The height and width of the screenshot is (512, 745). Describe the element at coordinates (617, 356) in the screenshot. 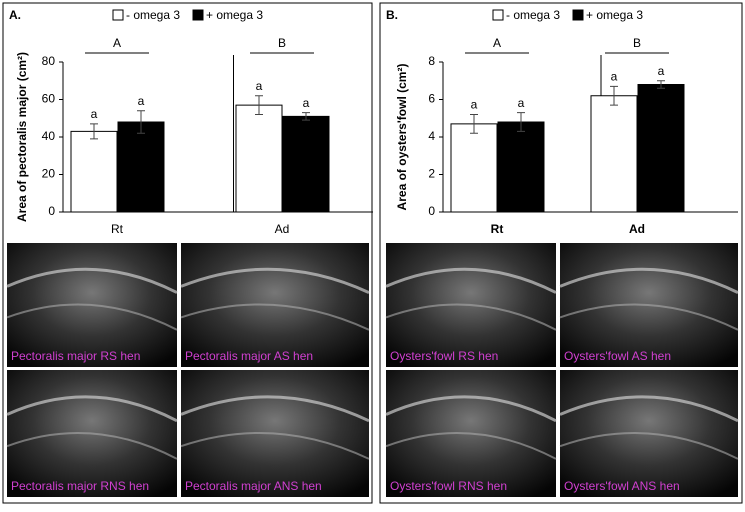

I see `image-caption: Oysters'fowl AS hen` at that location.